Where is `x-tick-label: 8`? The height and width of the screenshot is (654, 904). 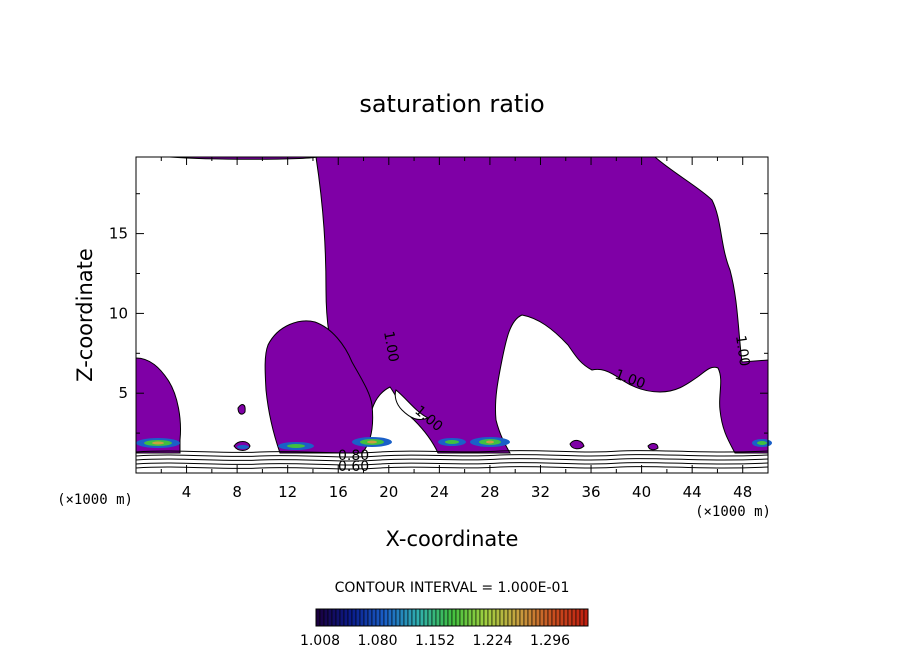 x-tick-label: 8 is located at coordinates (237, 492).